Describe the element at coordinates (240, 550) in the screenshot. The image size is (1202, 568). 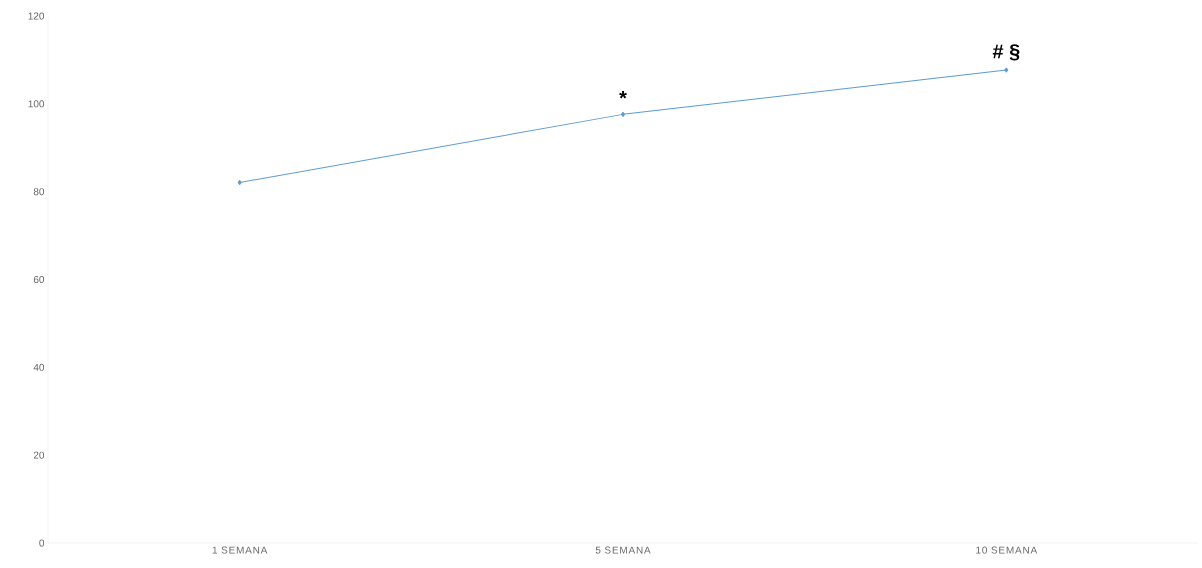
I see `x-tick-label: 1 SEMANA` at that location.